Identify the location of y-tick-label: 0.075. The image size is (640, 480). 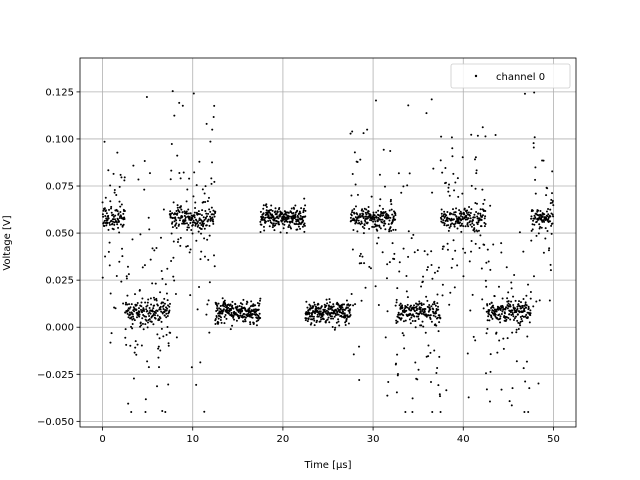
(59, 187).